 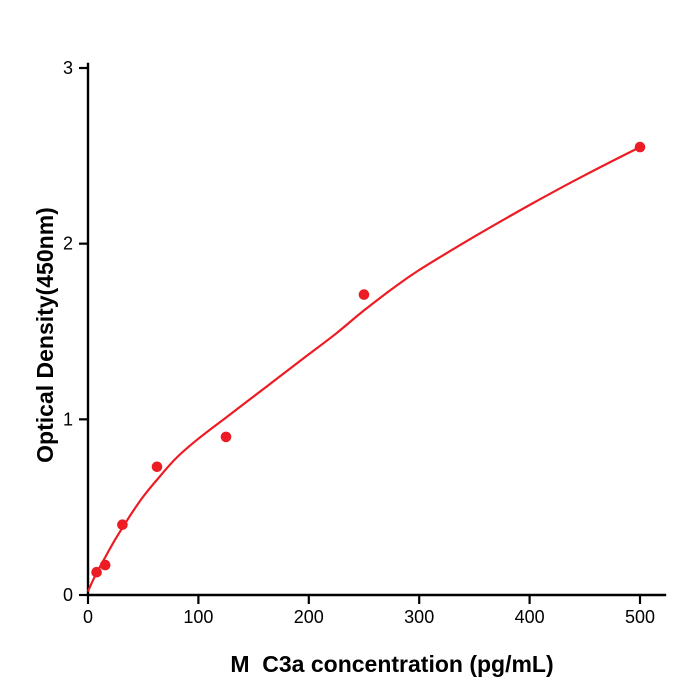 What do you see at coordinates (419, 617) in the screenshot?
I see `x-tick-label: 300` at bounding box center [419, 617].